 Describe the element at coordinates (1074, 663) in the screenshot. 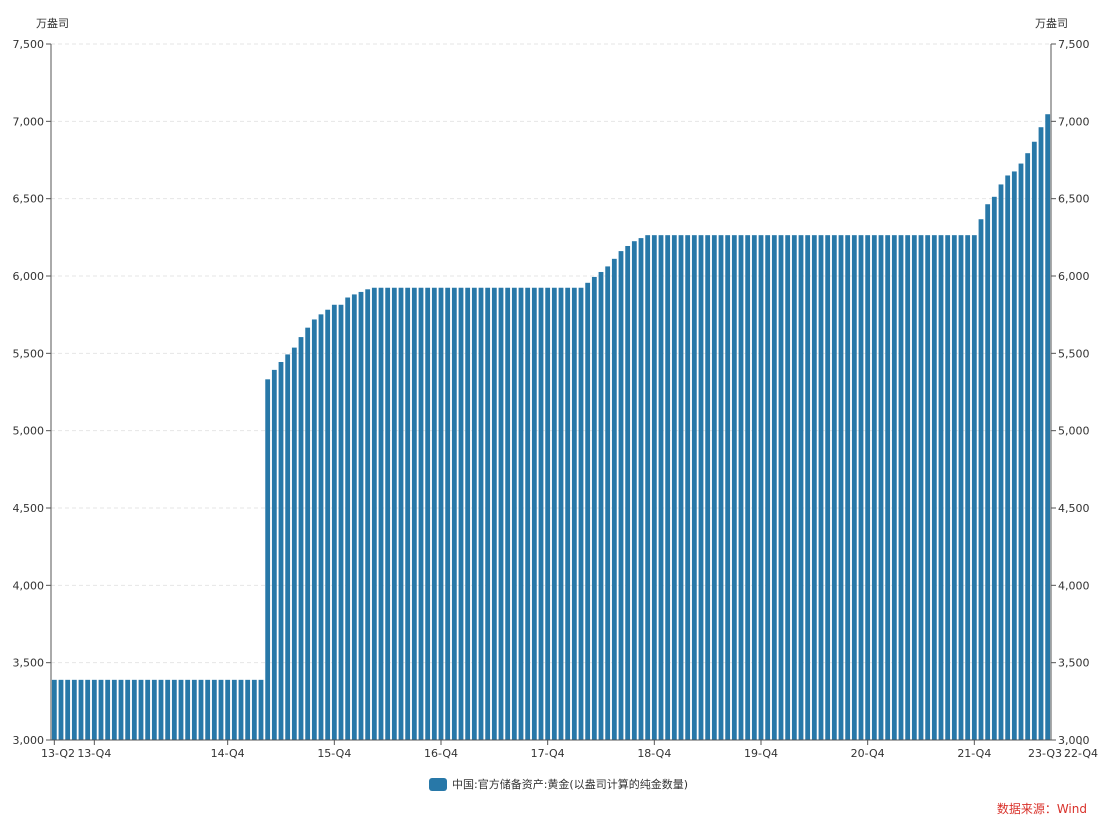

I see `y-tick-label: 3,500` at that location.